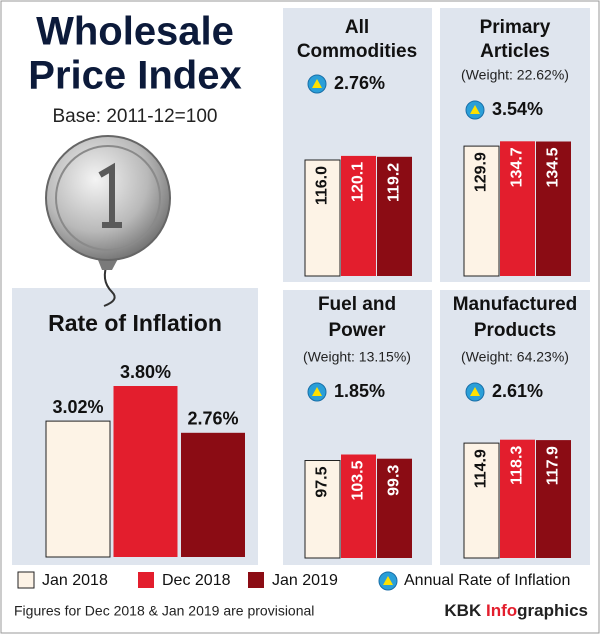 The image size is (600, 634). Describe the element at coordinates (515, 330) in the screenshot. I see `chart-title: Products` at that location.